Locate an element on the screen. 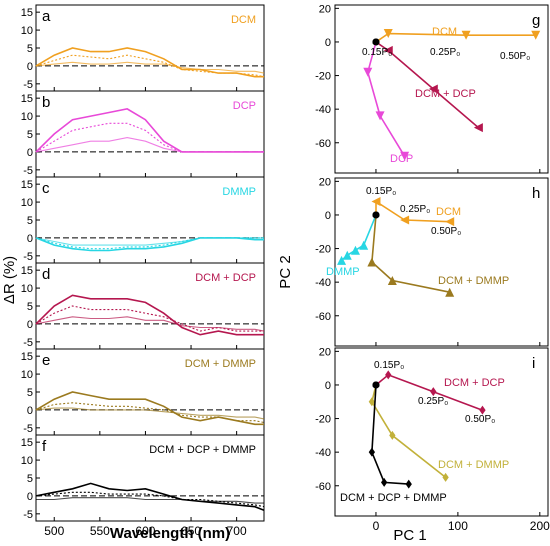  panel-f-ytick-label: 5 is located at coordinates (30, 479).